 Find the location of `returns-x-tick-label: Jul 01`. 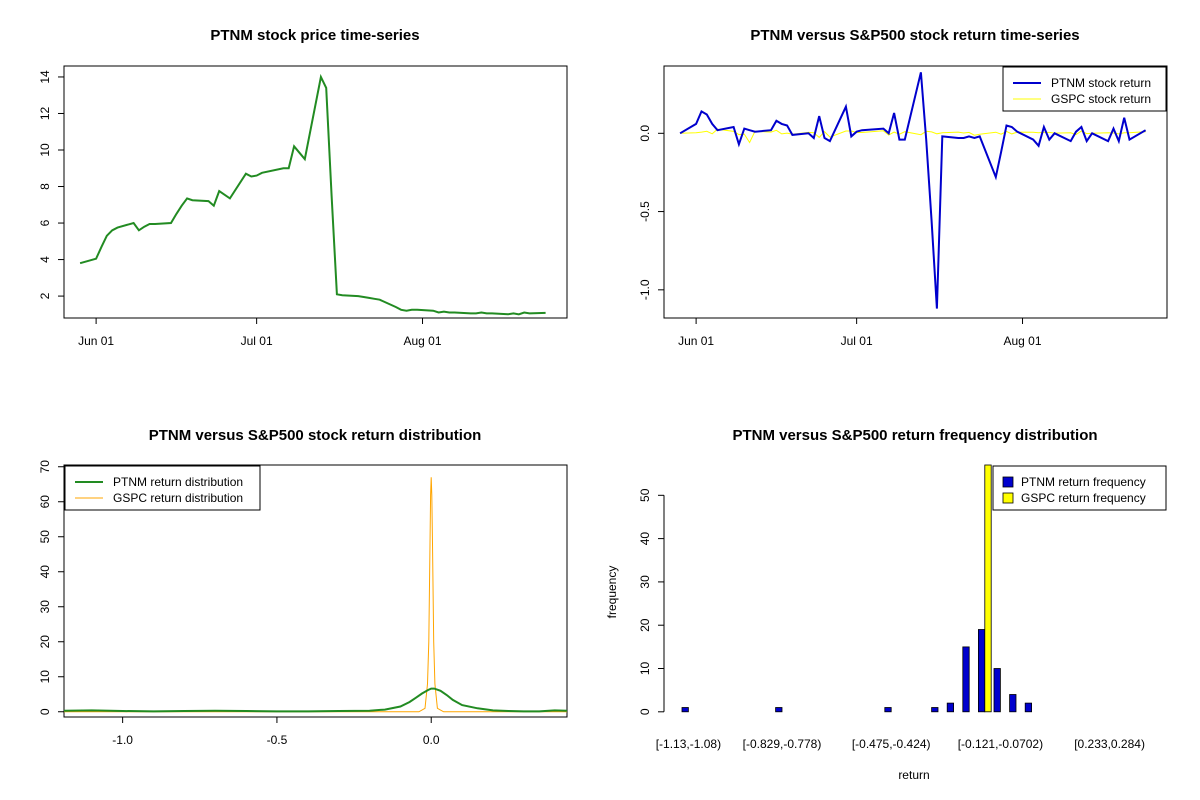

returns-x-tick-label: Jul 01 is located at coordinates (857, 341).